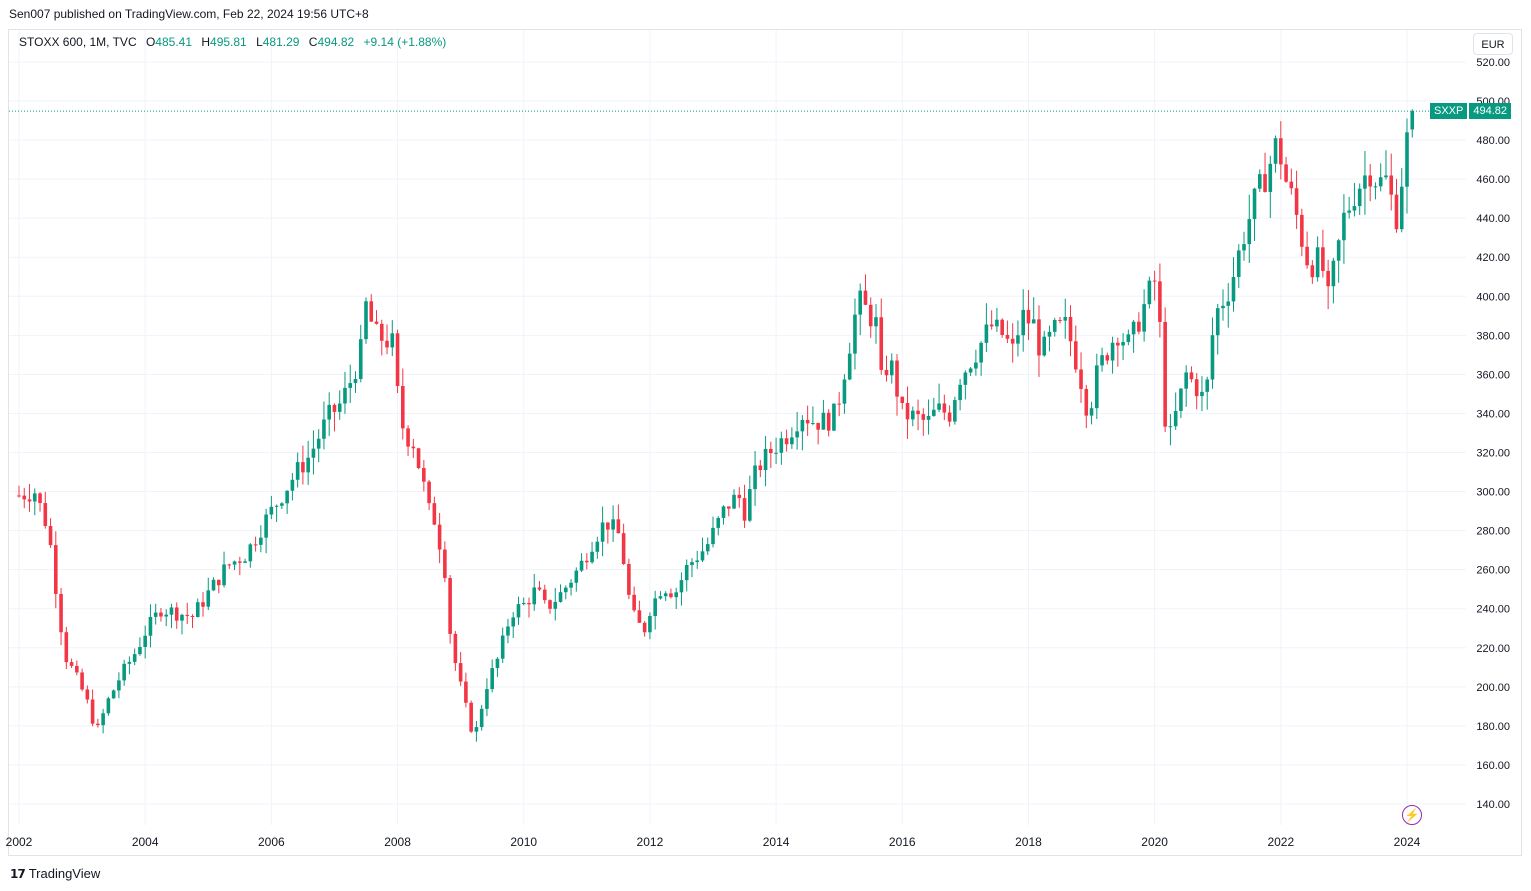 The height and width of the screenshot is (891, 1531). Describe the element at coordinates (206, 42) in the screenshot. I see `legend-high-label: H` at that location.